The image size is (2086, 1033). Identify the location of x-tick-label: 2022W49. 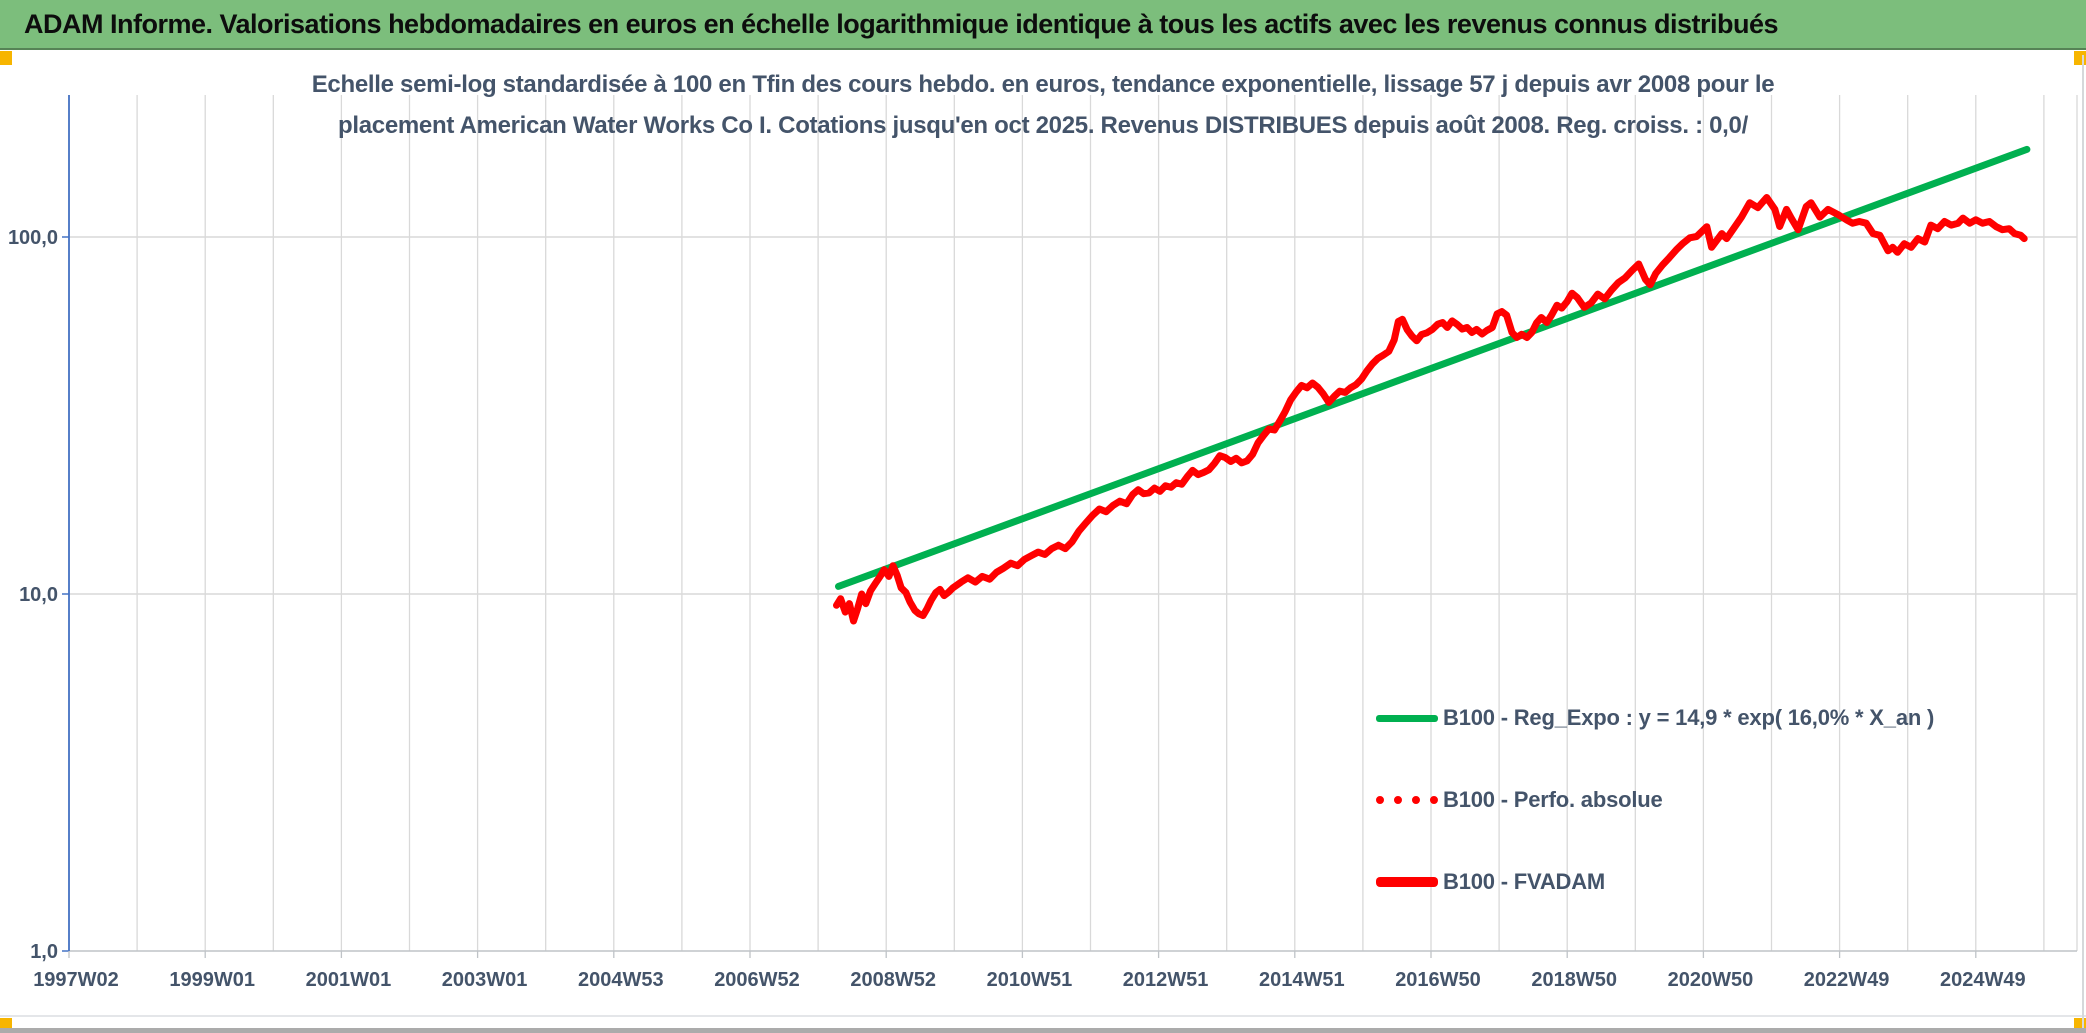
(1847, 980).